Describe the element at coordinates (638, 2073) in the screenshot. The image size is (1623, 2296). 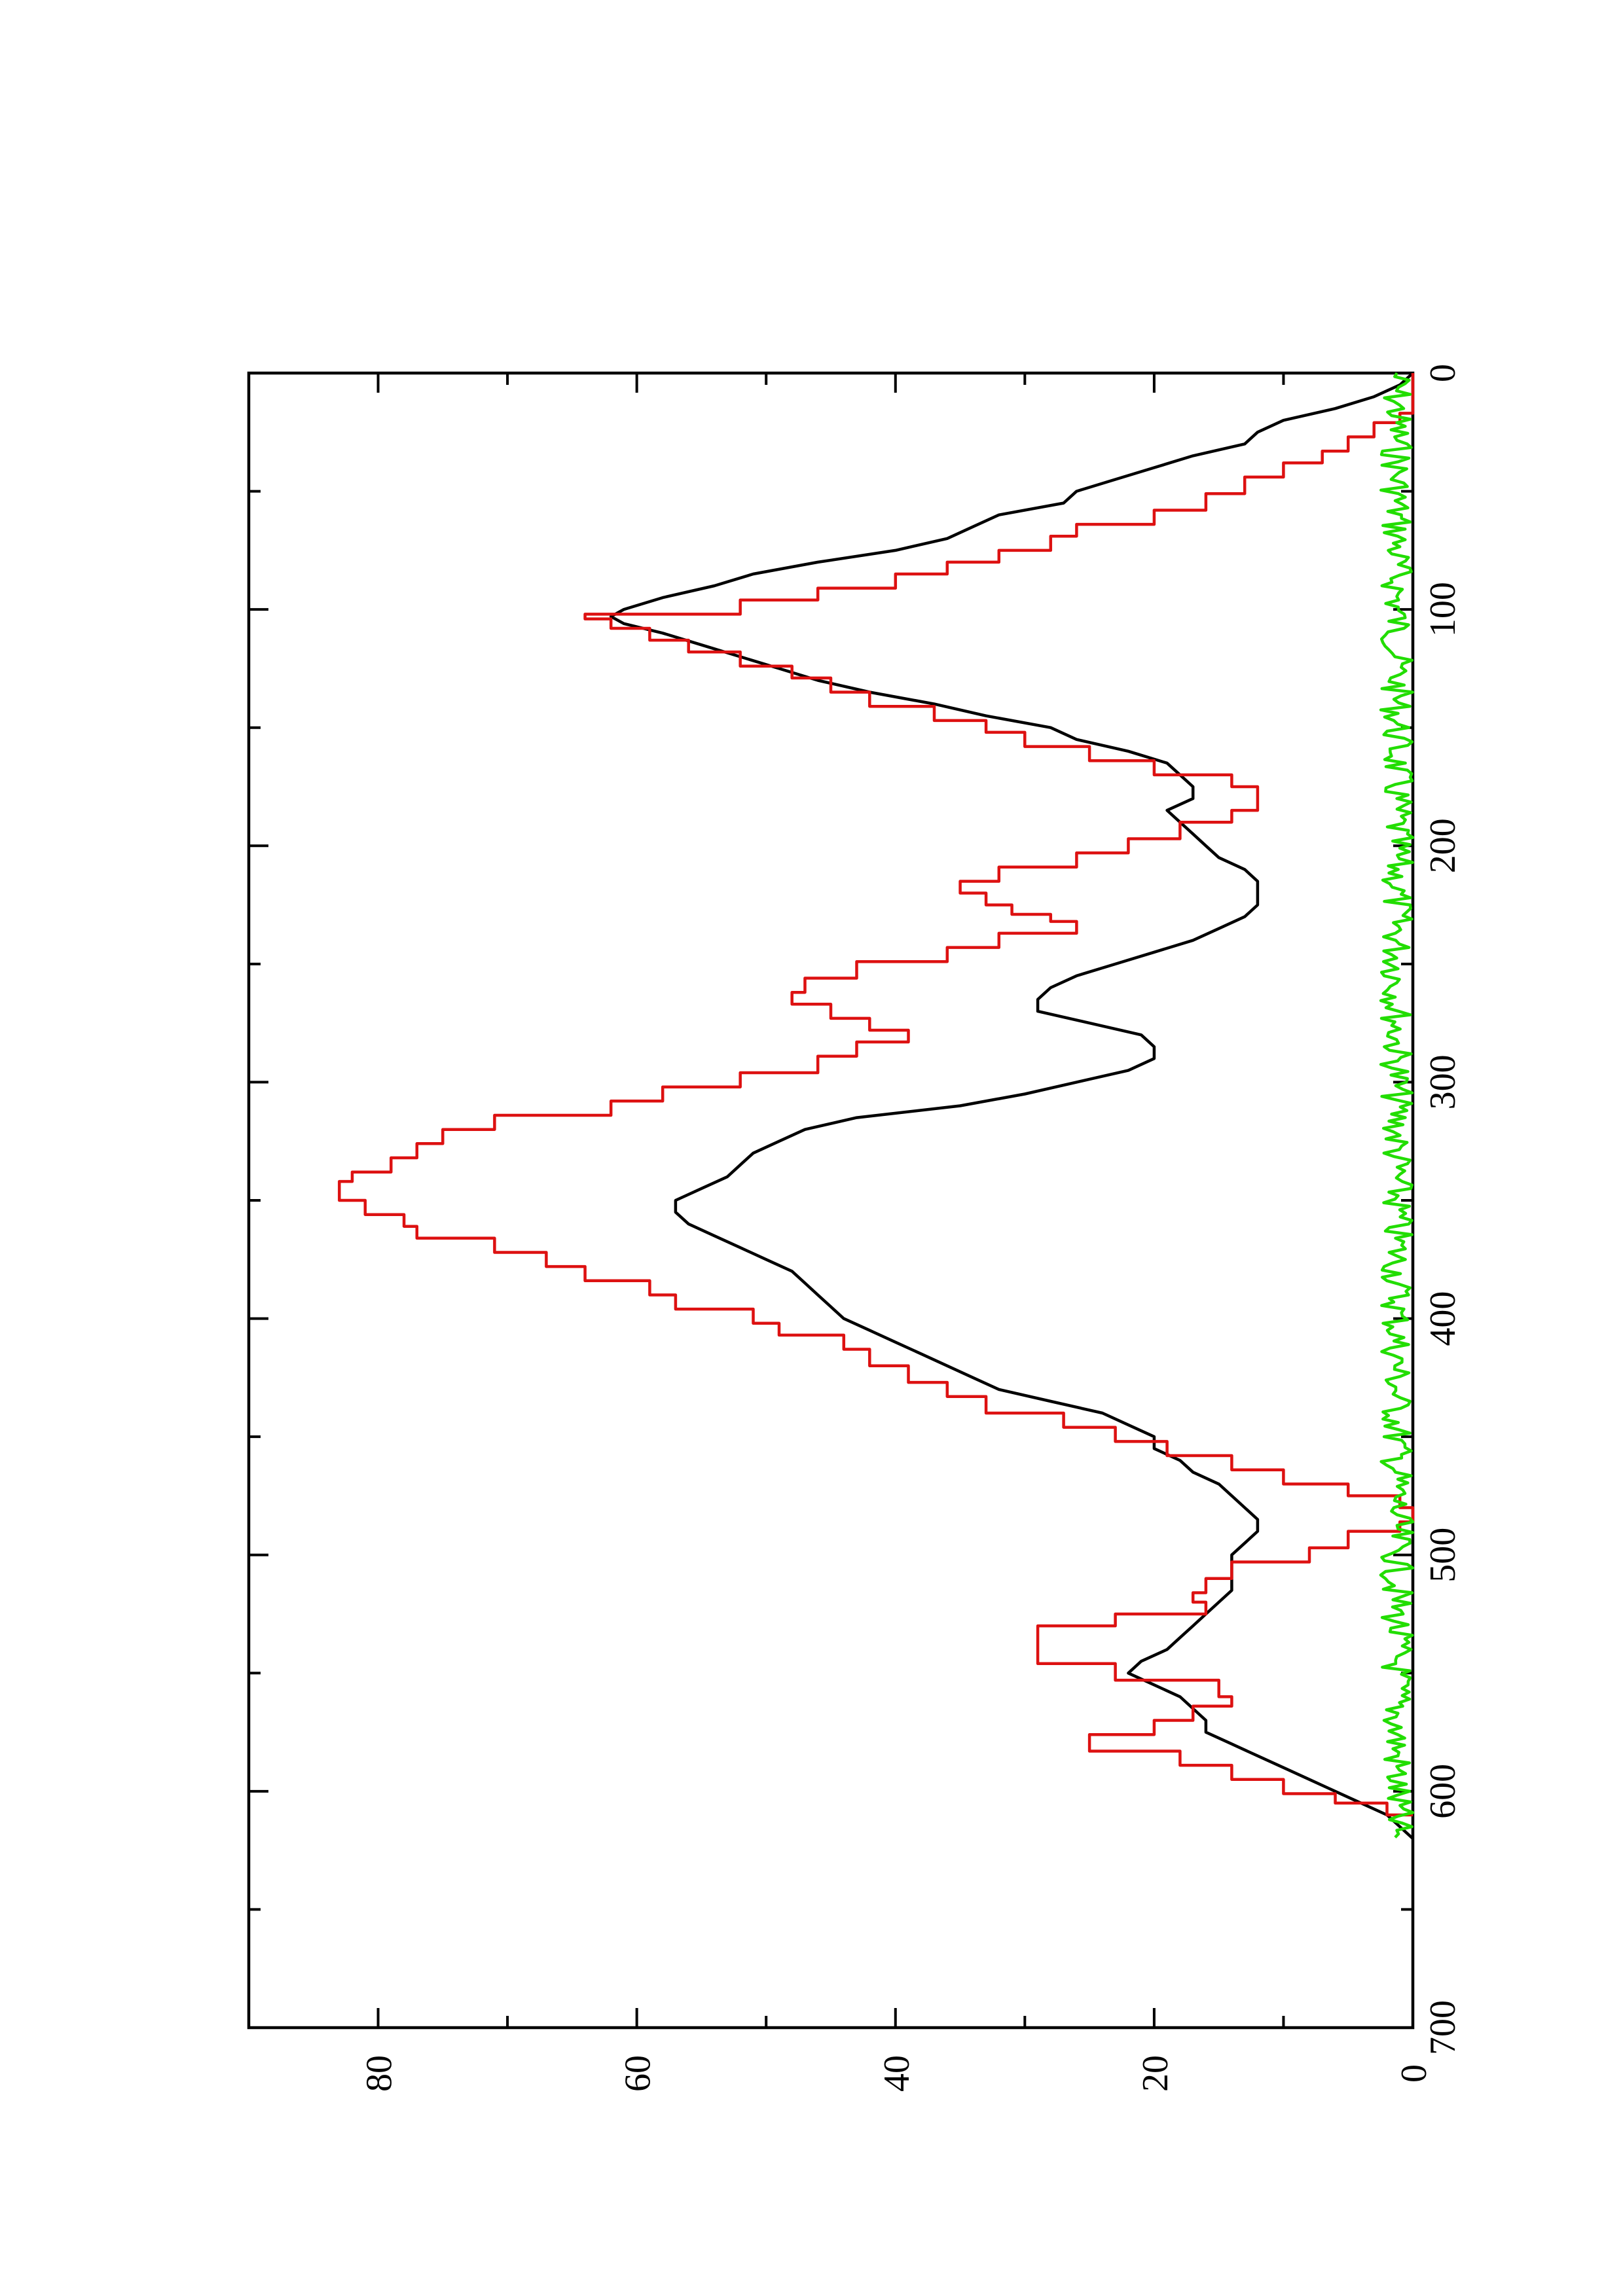
I see `y-tick-label: 60` at that location.